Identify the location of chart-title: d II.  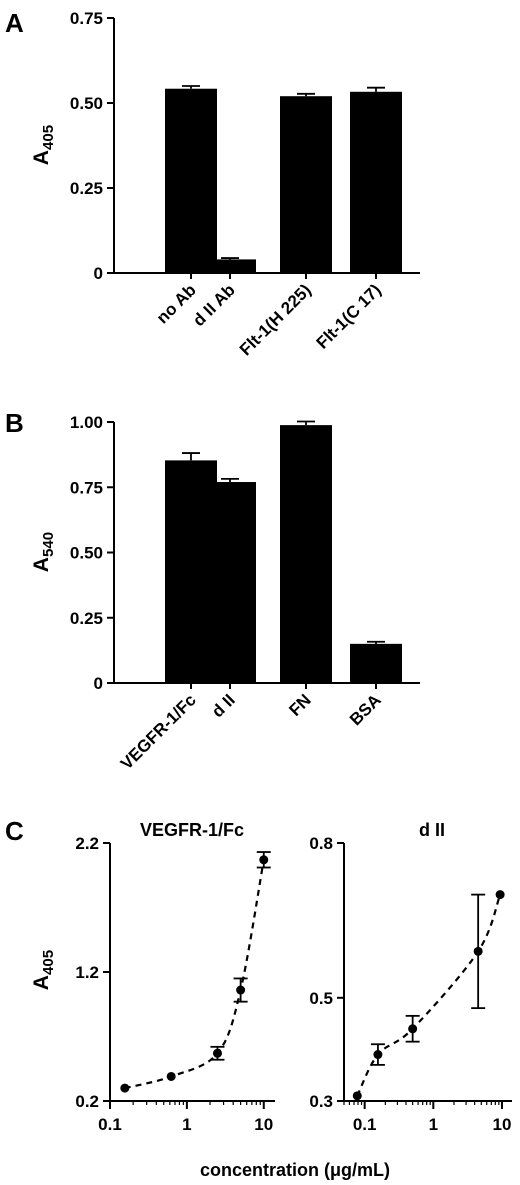
(432, 830).